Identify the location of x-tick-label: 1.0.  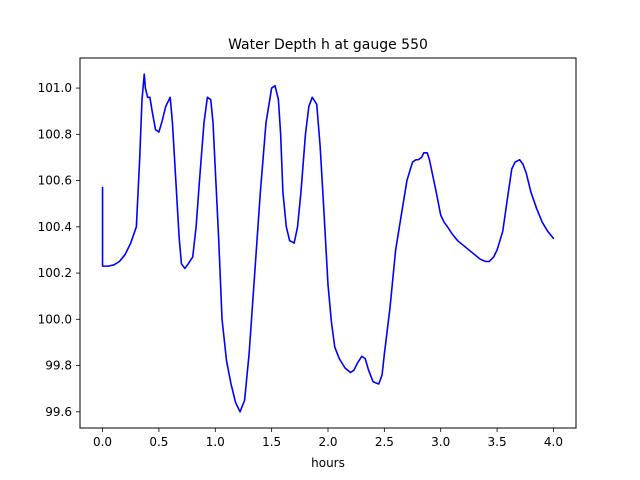
(215, 442).